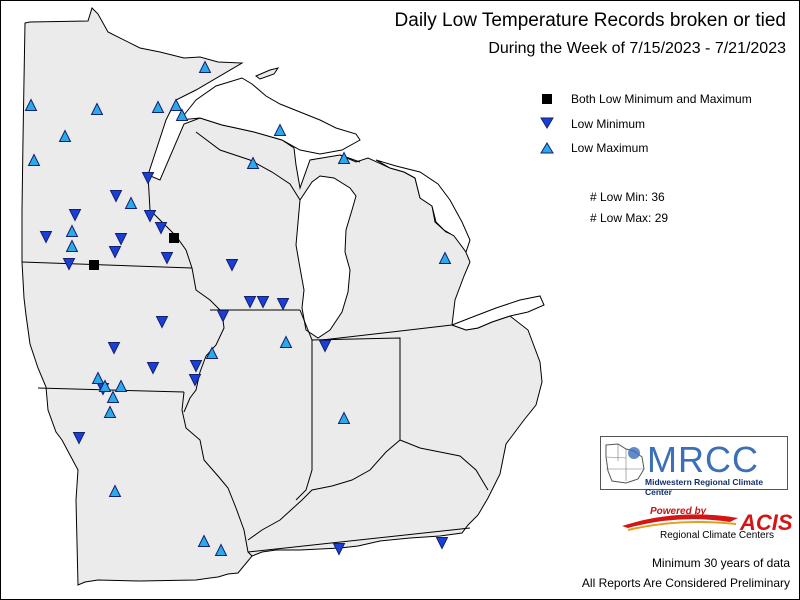 The image size is (800, 600). I want to click on legend-label: Low Minimum, so click(608, 124).